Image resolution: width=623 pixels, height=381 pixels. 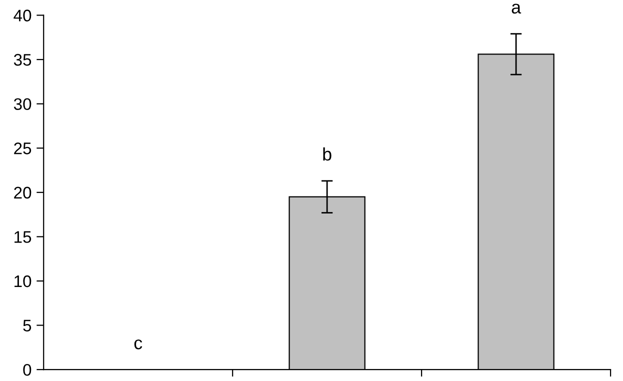 I want to click on y-tick-label: 5, so click(x=27, y=326).